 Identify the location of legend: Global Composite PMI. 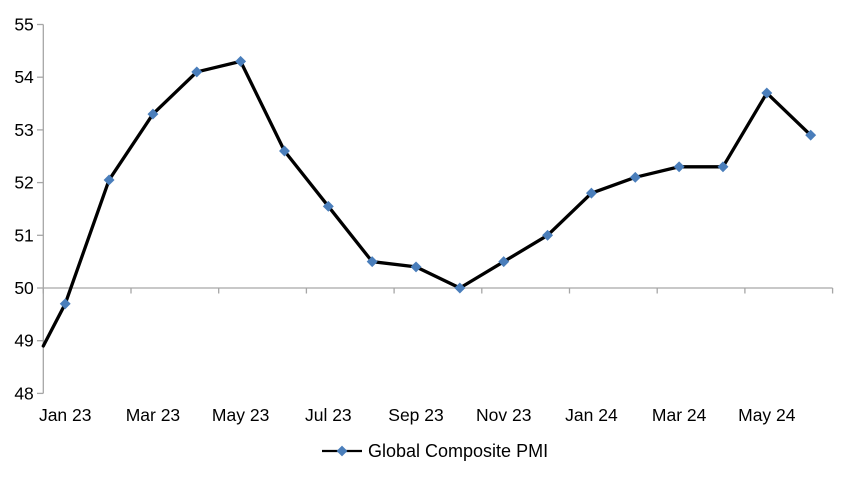
(435, 451).